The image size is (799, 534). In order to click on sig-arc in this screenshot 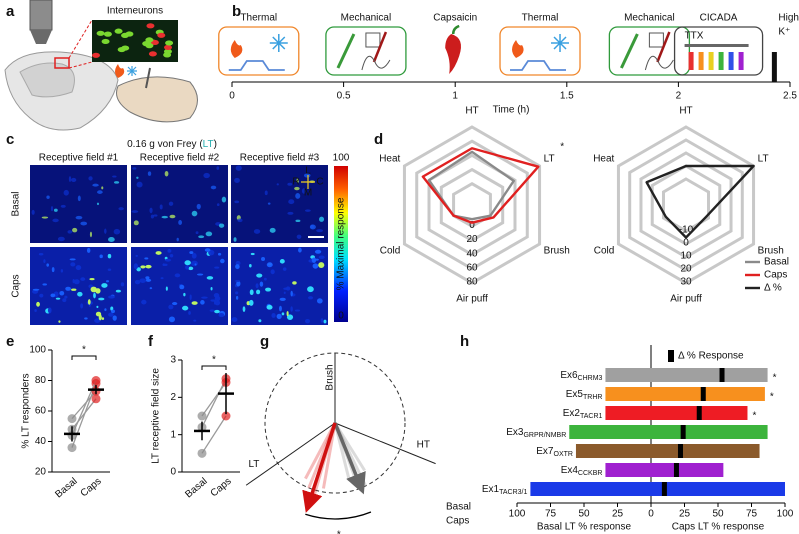, I will do `click(338, 515)`.